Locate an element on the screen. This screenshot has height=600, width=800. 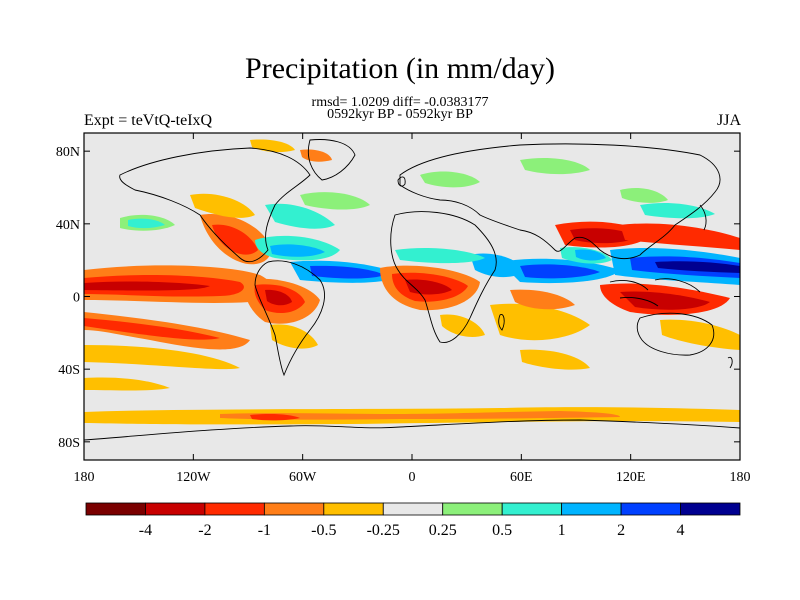
north-pacific-wet-core is located at coordinates (146, 223).